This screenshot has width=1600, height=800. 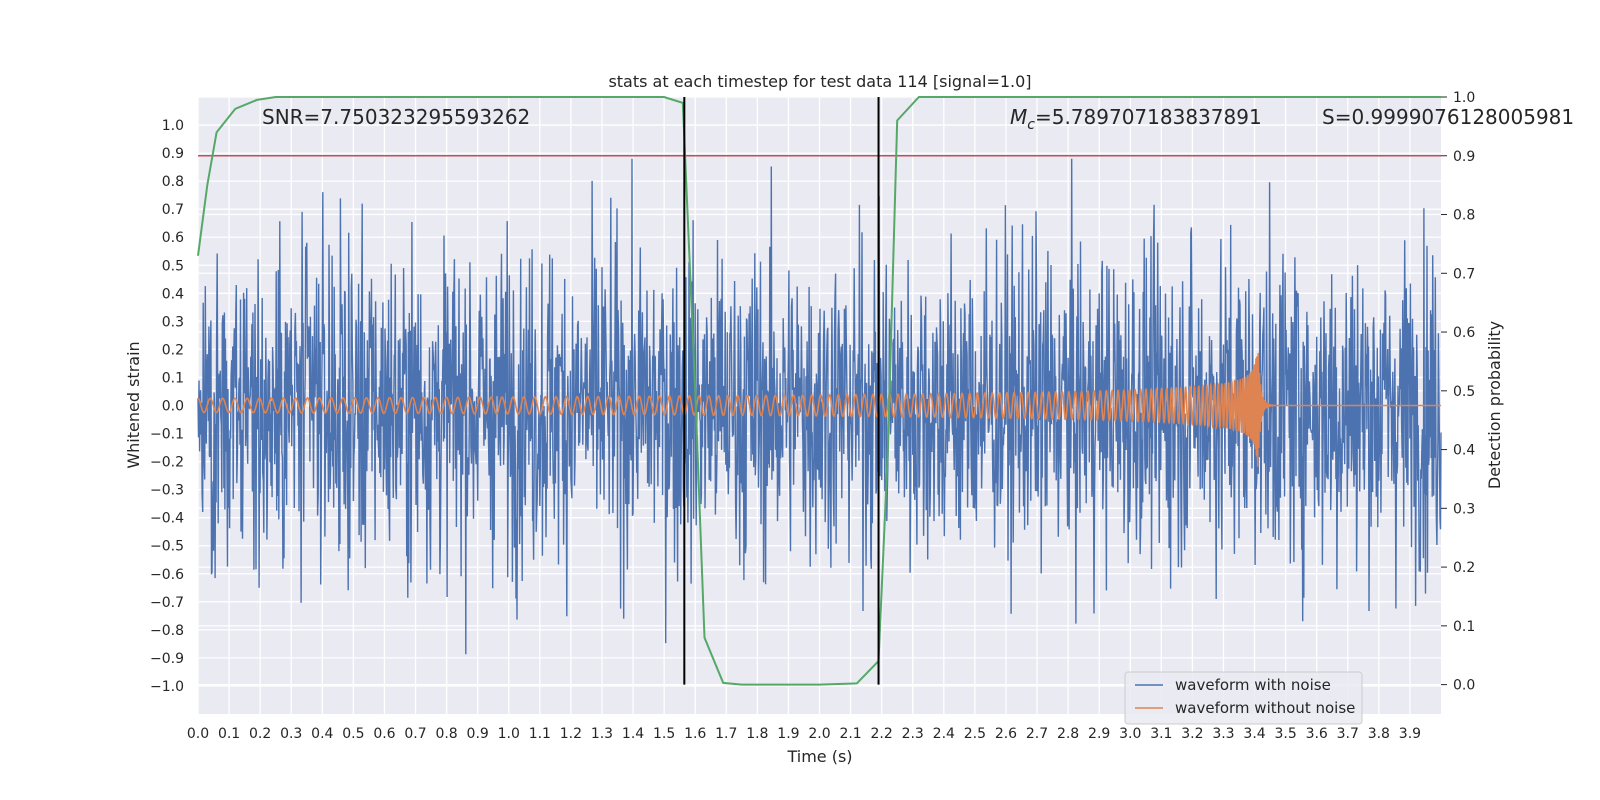 What do you see at coordinates (167, 491) in the screenshot?
I see `y-tick-label-left: −0.3` at bounding box center [167, 491].